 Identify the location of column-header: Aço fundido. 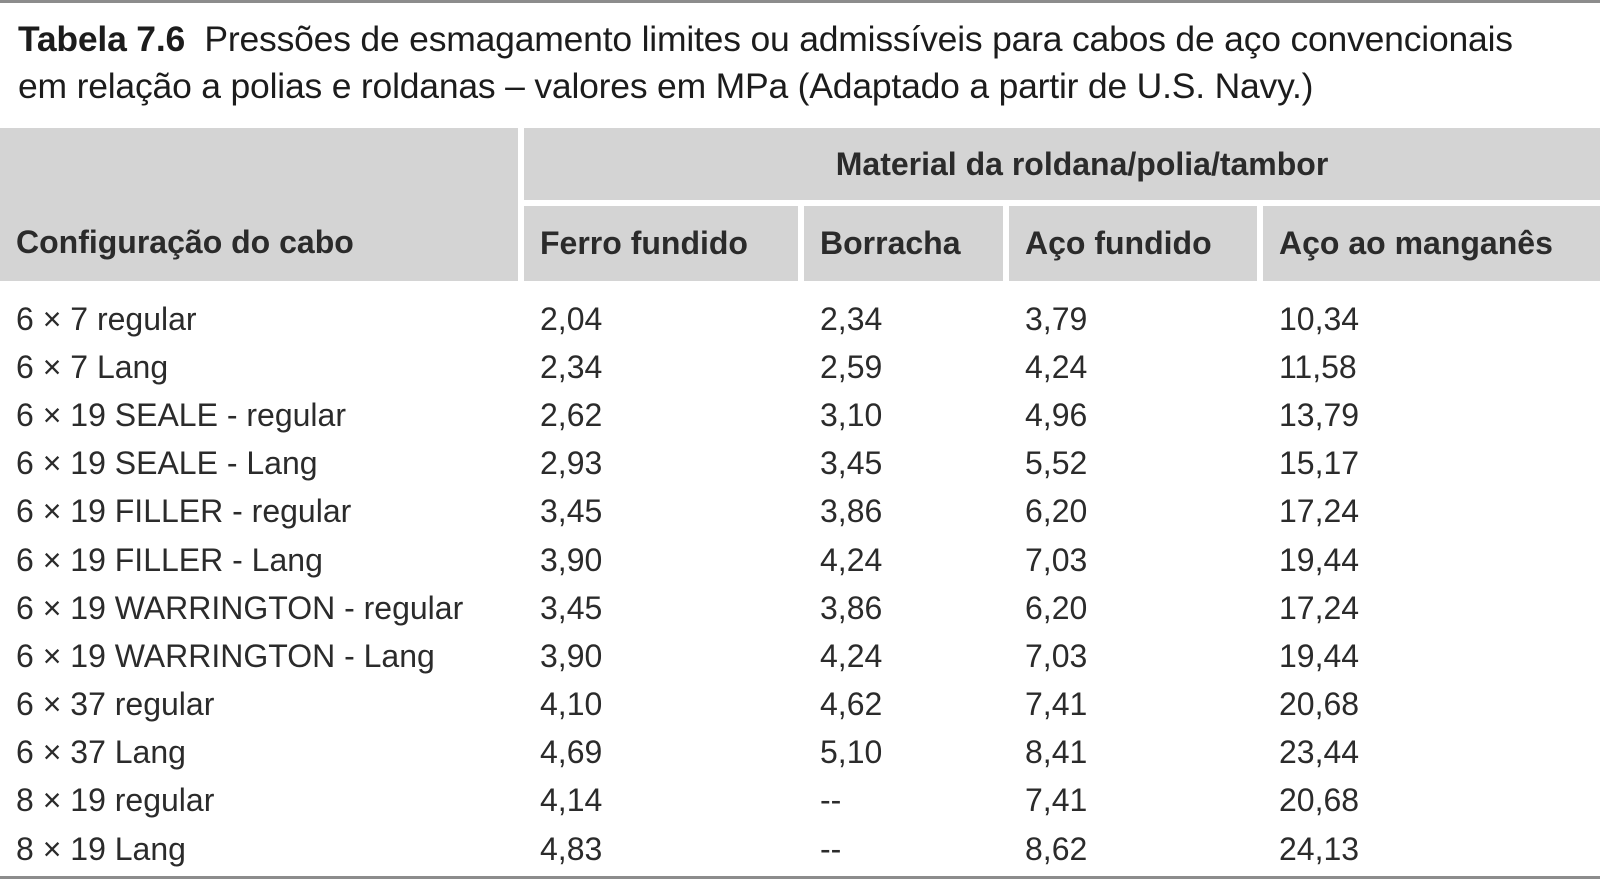
(1130, 243).